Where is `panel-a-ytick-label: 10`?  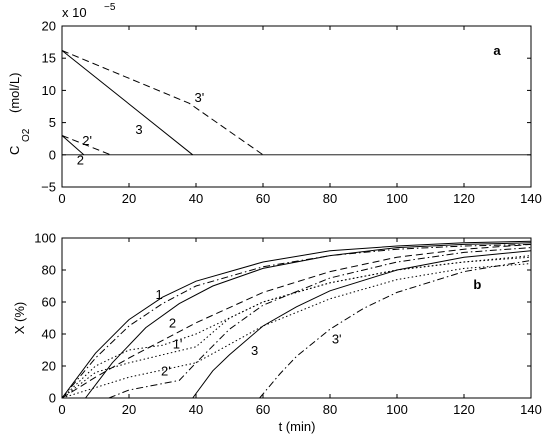
panel-a-ytick-label: 10 is located at coordinates (49, 90).